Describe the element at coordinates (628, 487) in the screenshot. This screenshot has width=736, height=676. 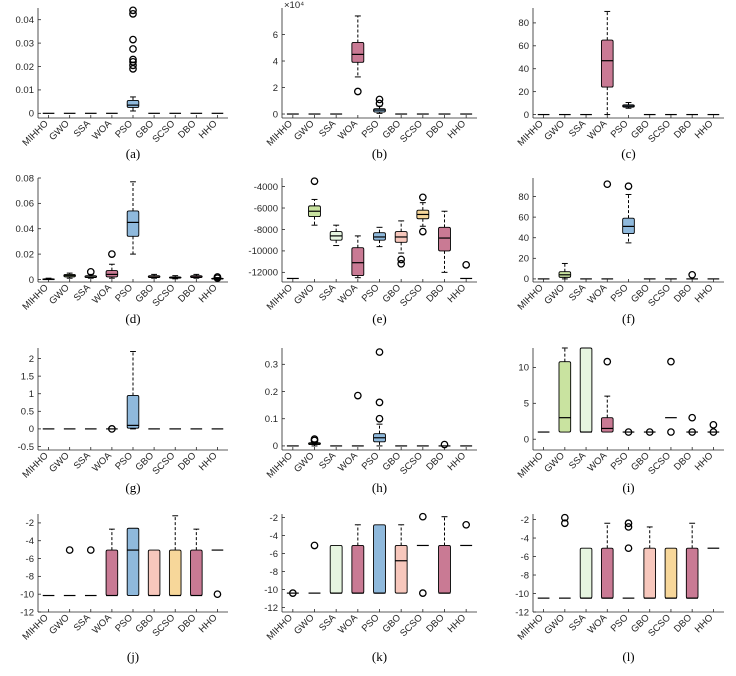
I see `panel-label: (i)` at that location.